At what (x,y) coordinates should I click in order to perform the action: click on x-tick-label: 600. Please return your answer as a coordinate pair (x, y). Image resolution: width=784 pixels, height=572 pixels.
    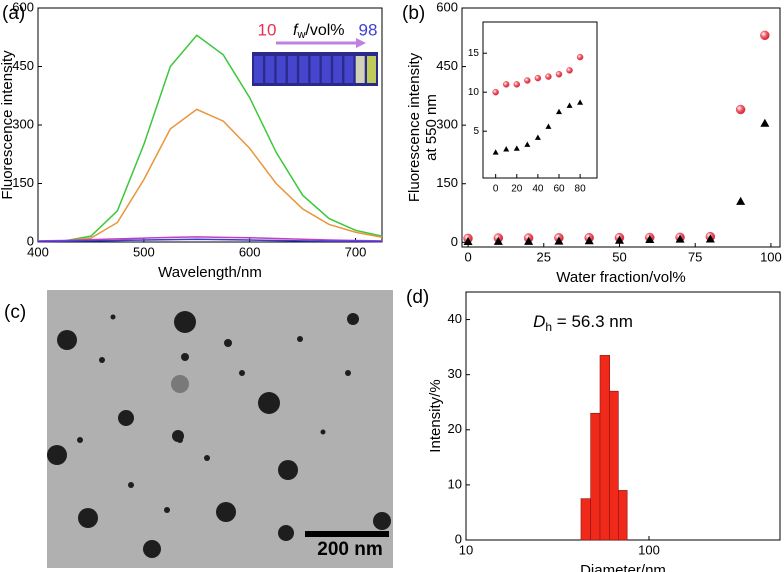
    Looking at the image, I should click on (250, 251).